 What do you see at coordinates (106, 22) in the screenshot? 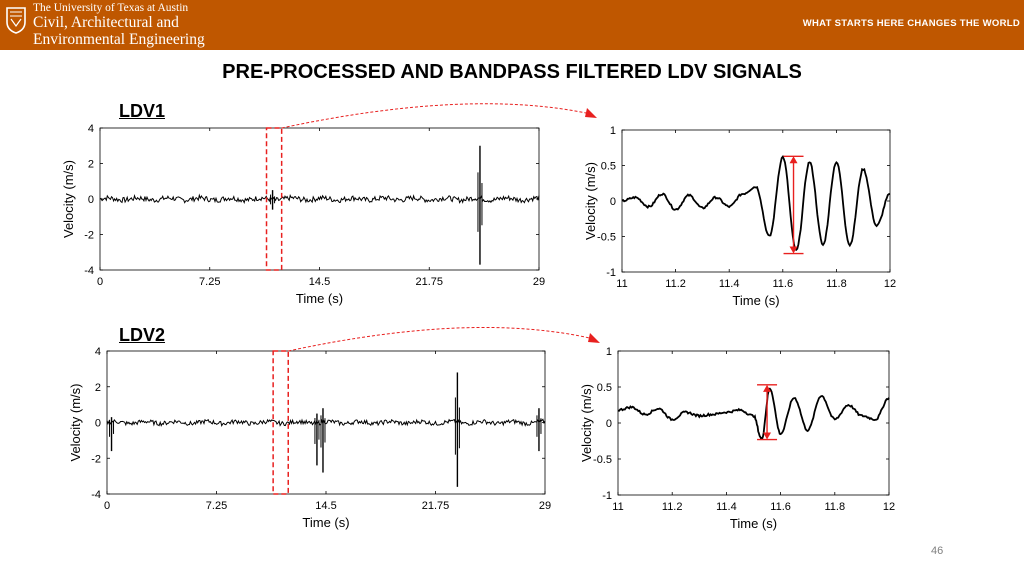
I see `department-name-line1: Civil, Architectural and` at bounding box center [106, 22].